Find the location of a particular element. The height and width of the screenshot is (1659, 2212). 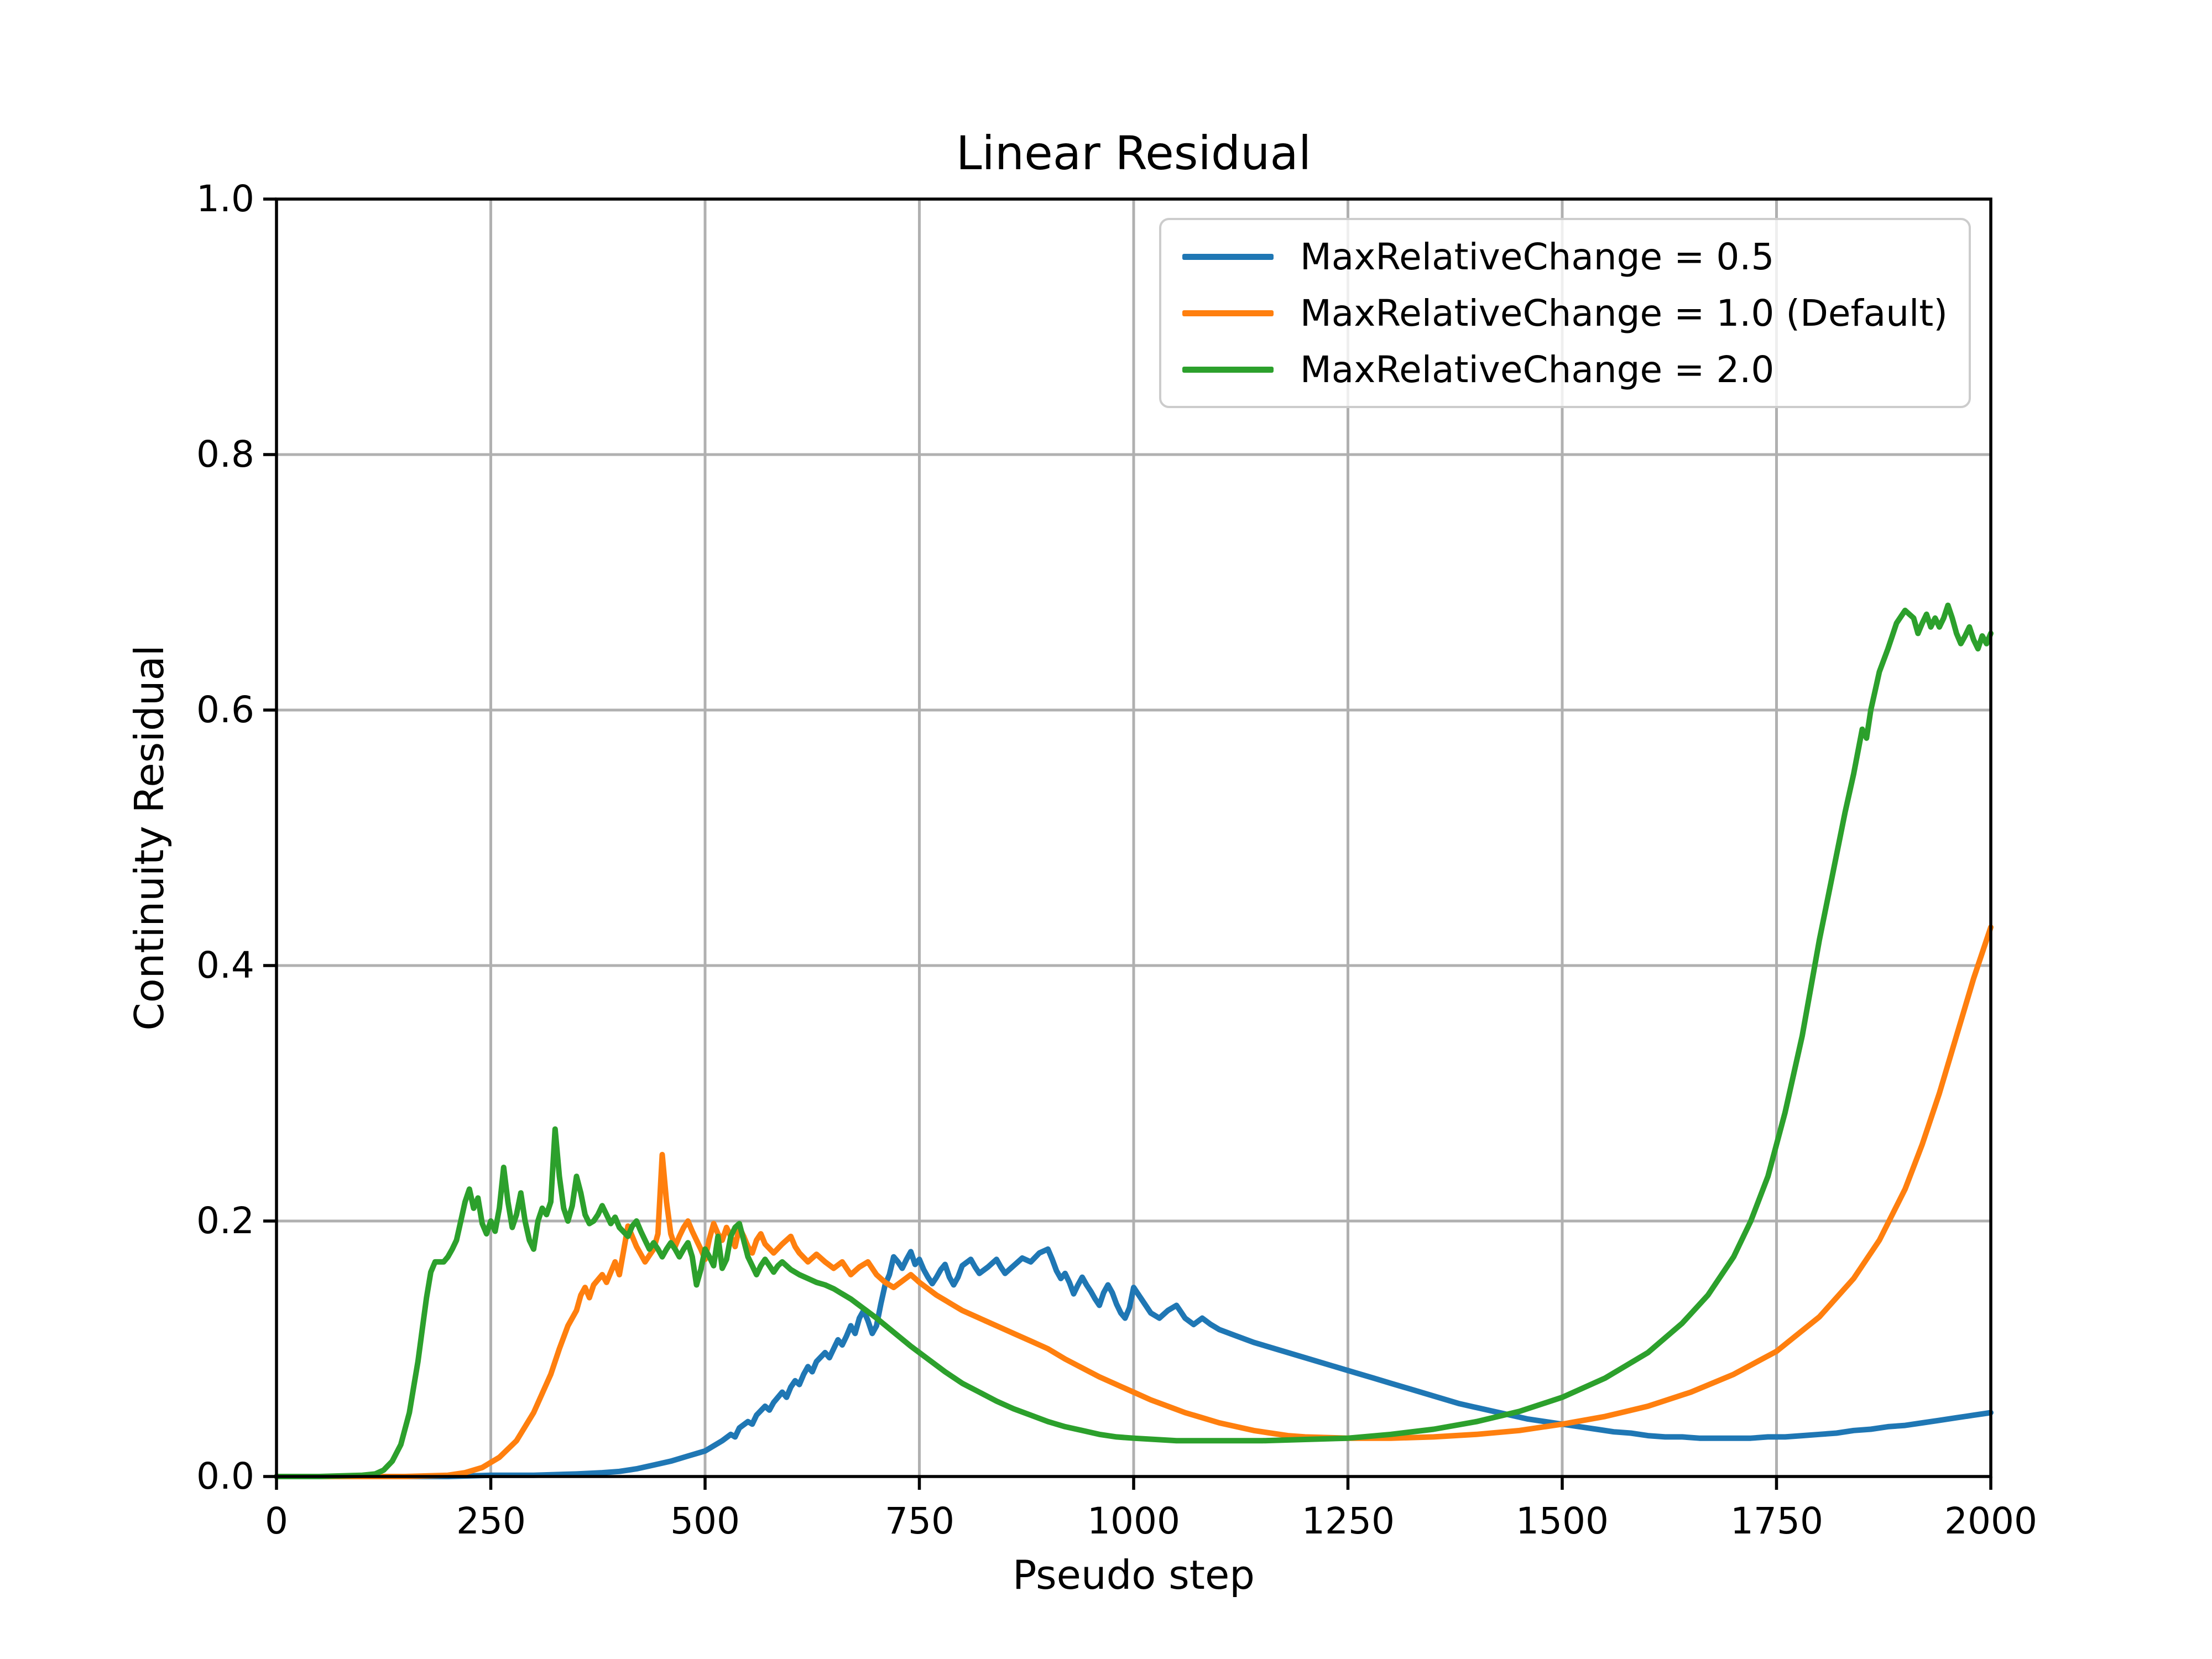

y-tick-label: 0.0 is located at coordinates (225, 1477).